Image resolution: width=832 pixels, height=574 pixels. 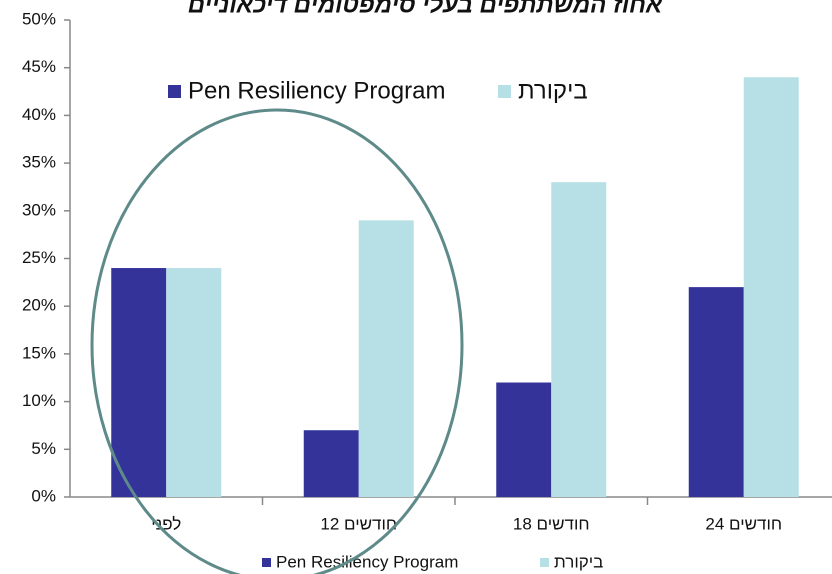 What do you see at coordinates (43, 495) in the screenshot?
I see `y-tick-label: 0%` at bounding box center [43, 495].